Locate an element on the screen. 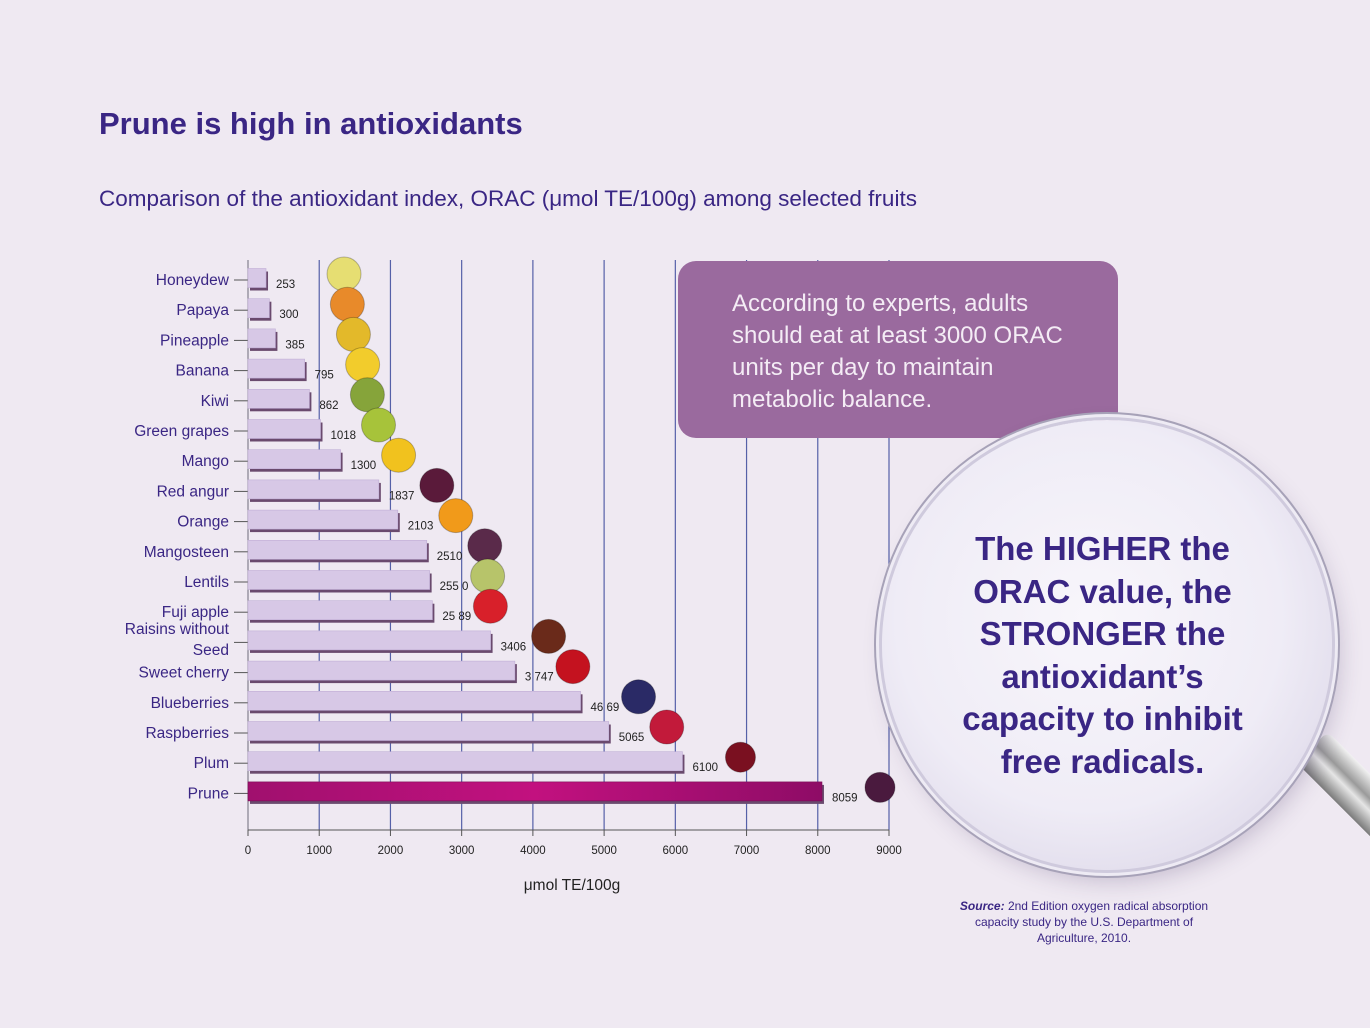 This screenshot has width=1370, height=1028. category-label: Lentils is located at coordinates (206, 582).